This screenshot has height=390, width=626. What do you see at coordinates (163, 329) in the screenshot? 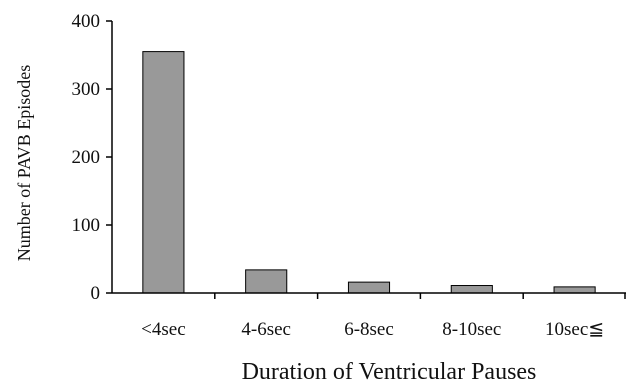
I see `x-tick-label: <4sec` at bounding box center [163, 329].